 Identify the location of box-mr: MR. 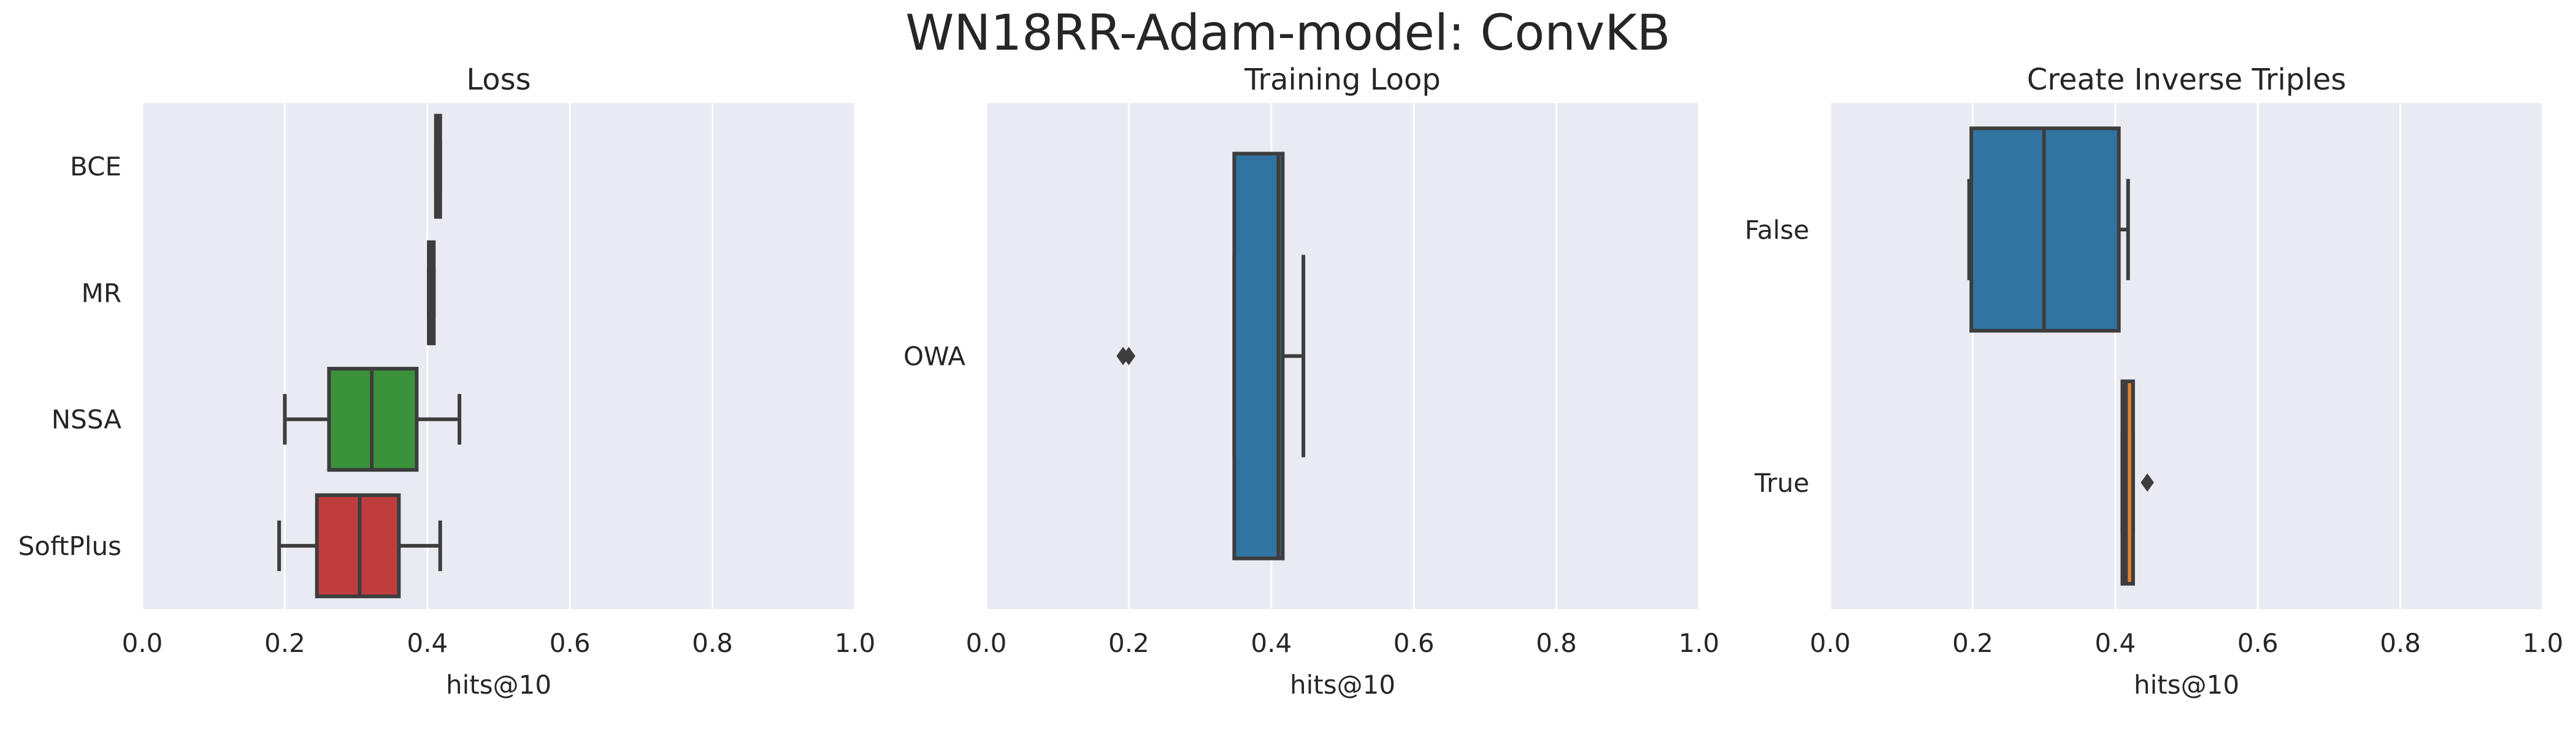
(259, 292).